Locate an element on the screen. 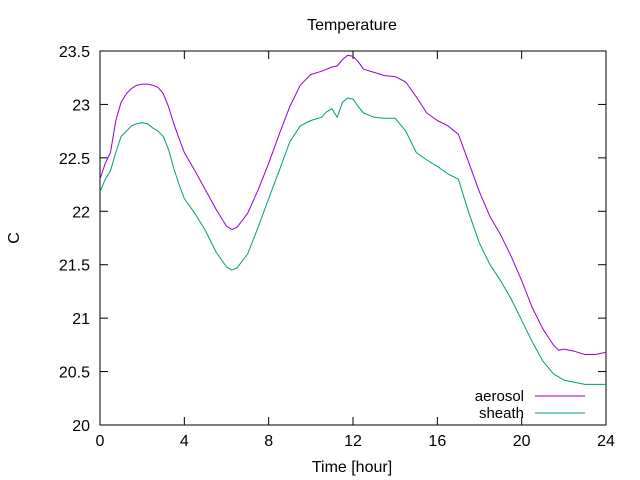 The image size is (640, 480). x-tick-label: 0 is located at coordinates (100, 441).